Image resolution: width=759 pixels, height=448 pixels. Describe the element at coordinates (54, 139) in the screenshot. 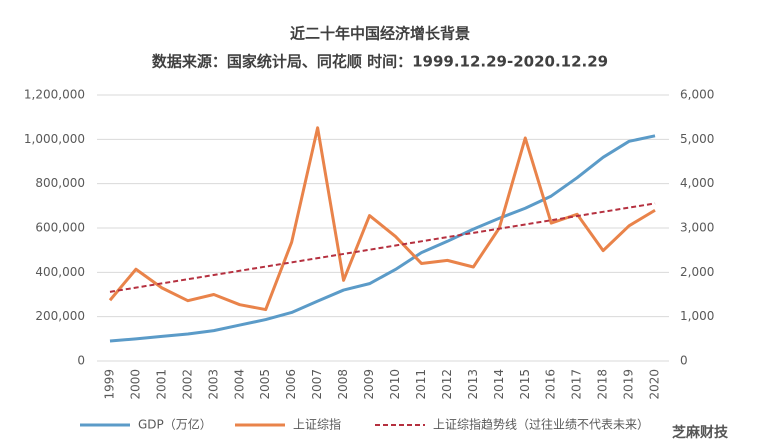

I see `y-tick-label: 1,000,000` at that location.